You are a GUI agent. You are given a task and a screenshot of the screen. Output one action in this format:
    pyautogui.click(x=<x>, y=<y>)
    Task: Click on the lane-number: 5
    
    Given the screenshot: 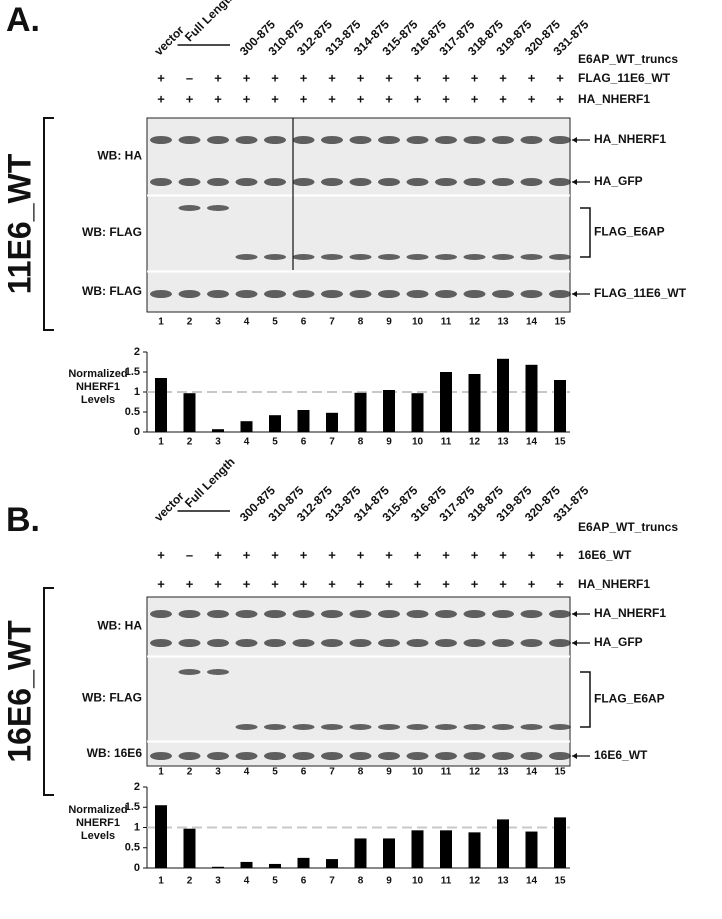 What is the action you would take?
    pyautogui.click(x=275, y=322)
    